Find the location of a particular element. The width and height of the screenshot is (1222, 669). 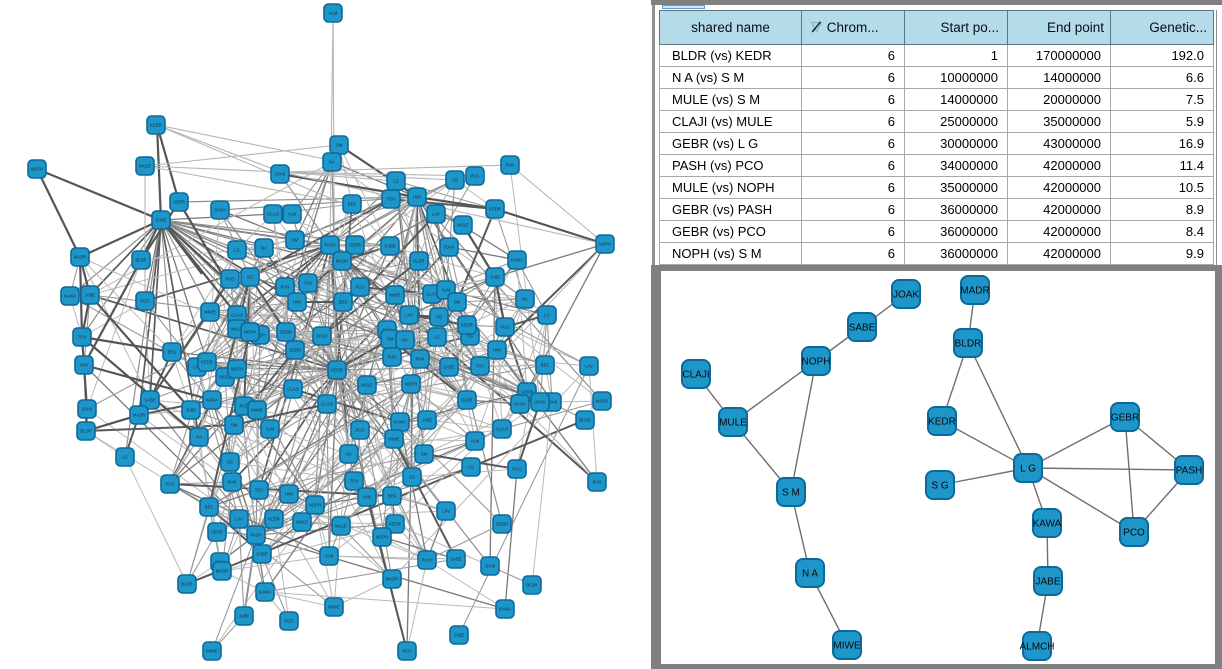

svg-text: ALMCH is located at coordinates (1036, 647).